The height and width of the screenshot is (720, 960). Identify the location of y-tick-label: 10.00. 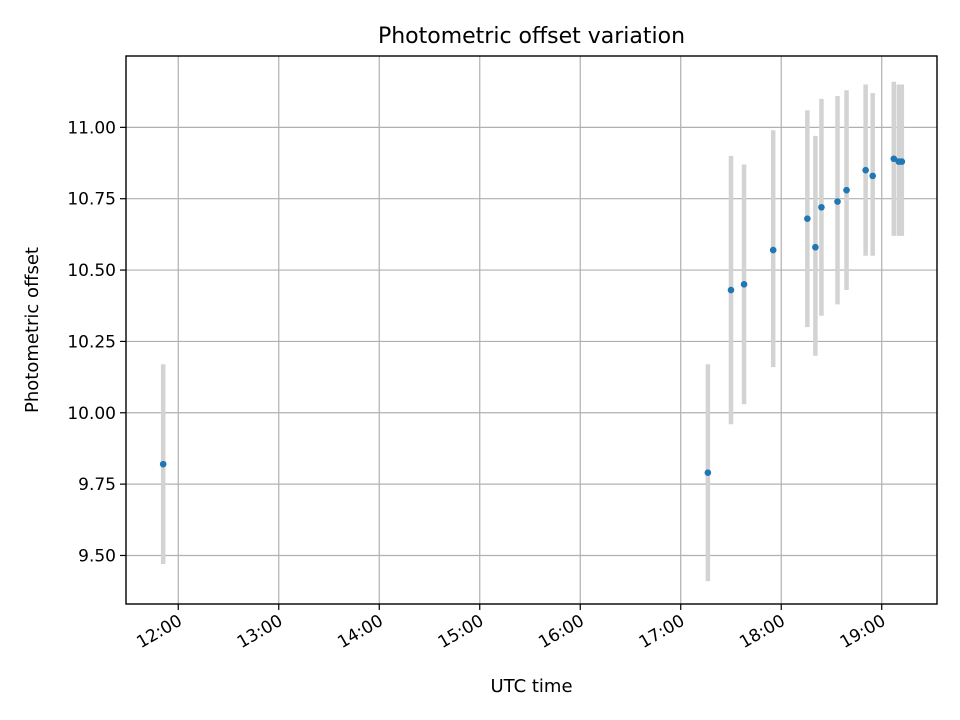
(91, 414).